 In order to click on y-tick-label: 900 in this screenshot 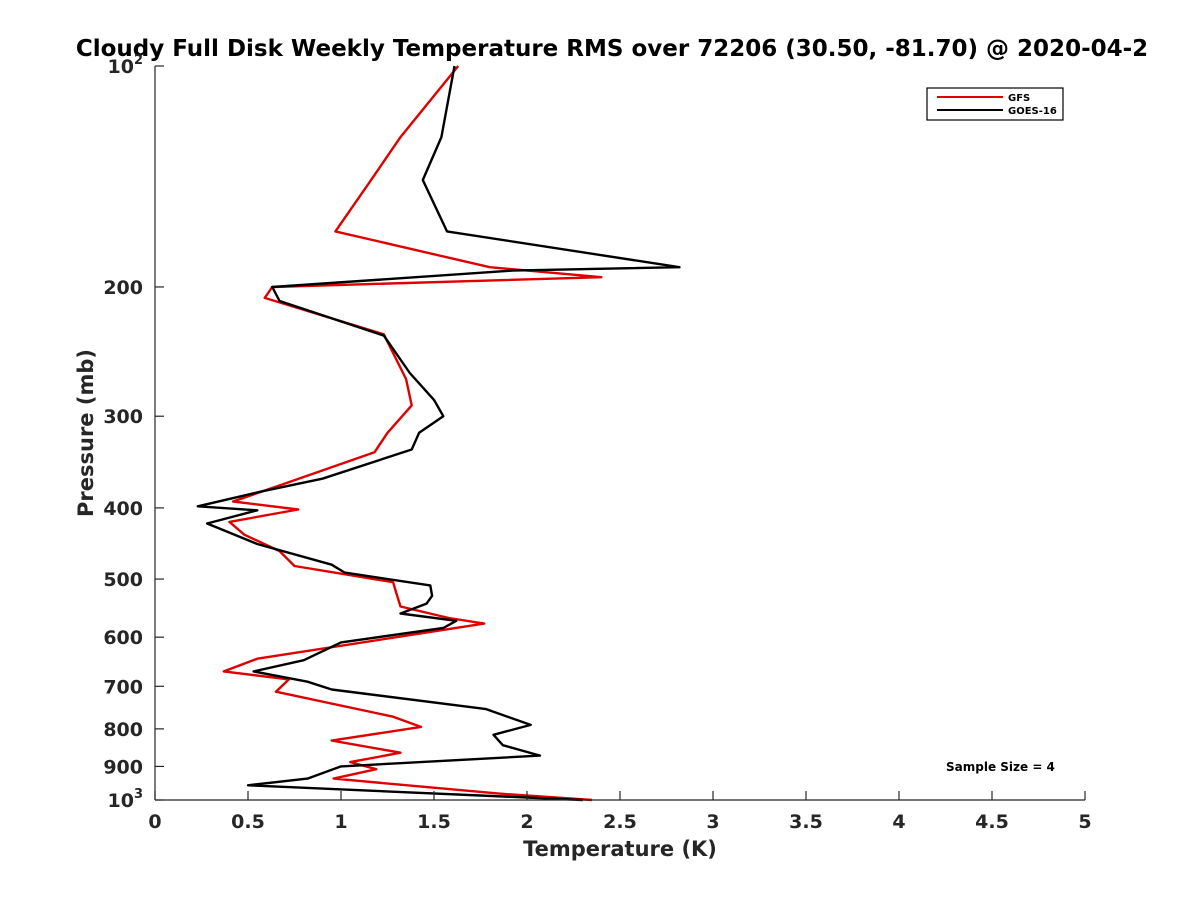, I will do `click(123, 767)`.